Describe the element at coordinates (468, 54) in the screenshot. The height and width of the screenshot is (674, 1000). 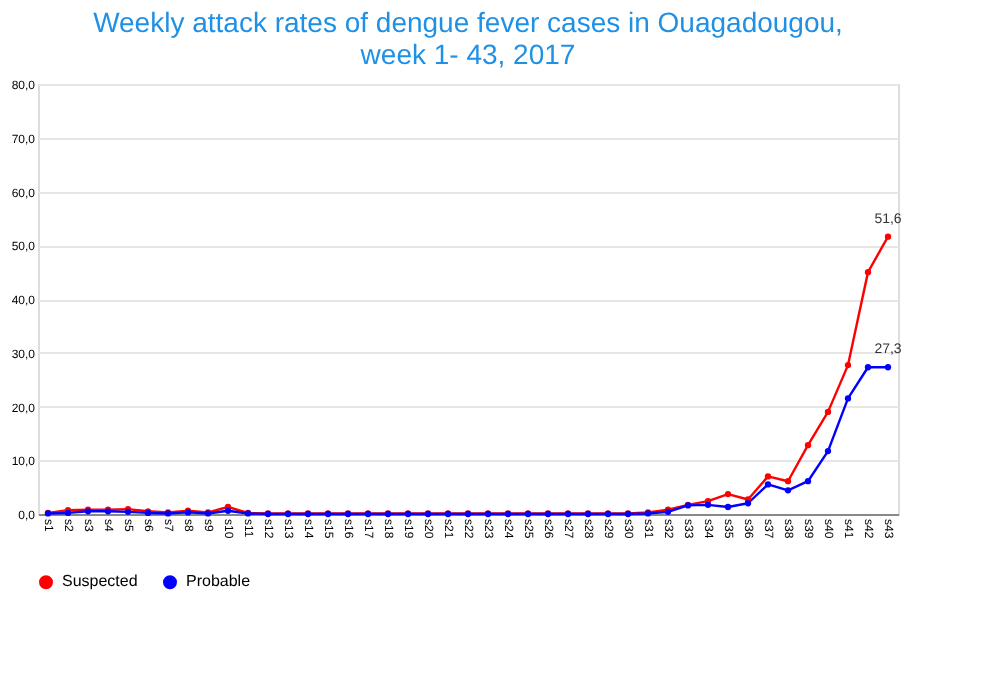
I see `text: week 1- 43, 2017` at that location.